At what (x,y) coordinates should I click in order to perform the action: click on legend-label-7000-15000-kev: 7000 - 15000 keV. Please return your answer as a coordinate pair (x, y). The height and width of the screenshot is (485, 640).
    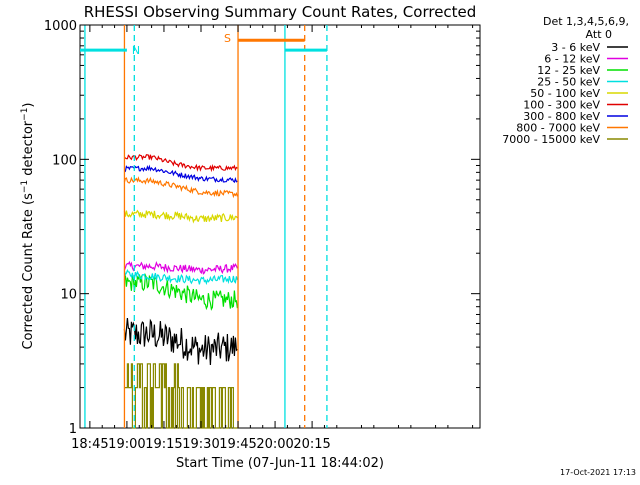
    Looking at the image, I should click on (551, 139).